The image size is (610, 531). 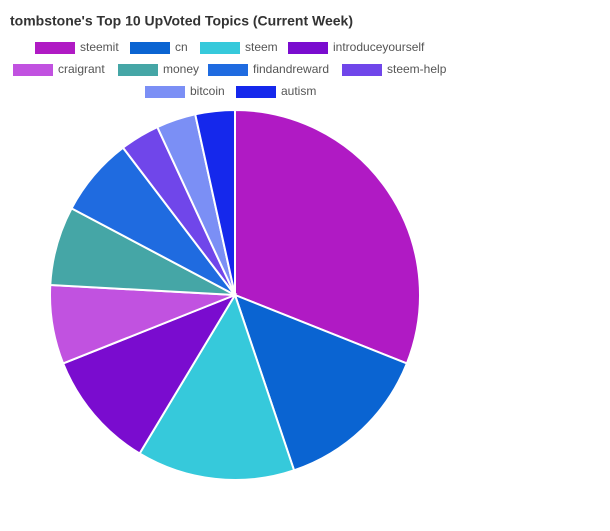 I want to click on legend-label: steemit, so click(x=99, y=47).